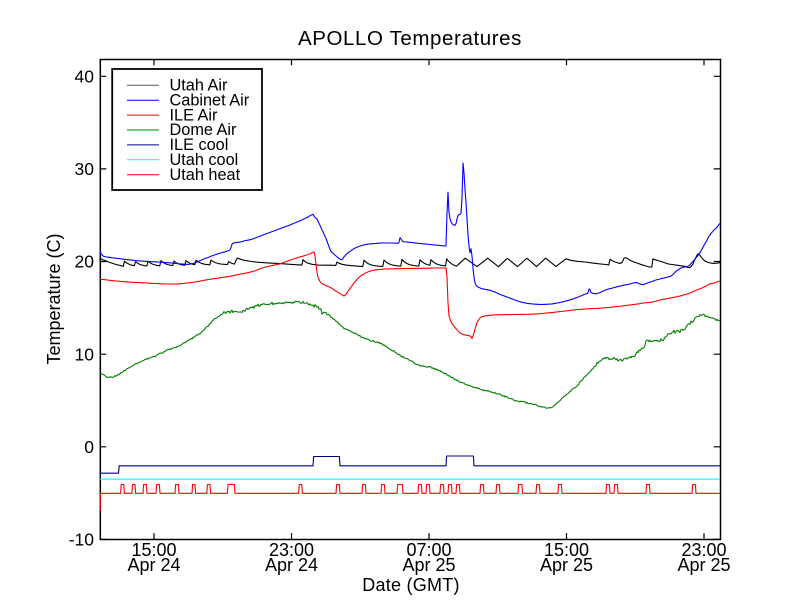  Describe the element at coordinates (85, 169) in the screenshot. I see `svg-text: 30` at that location.